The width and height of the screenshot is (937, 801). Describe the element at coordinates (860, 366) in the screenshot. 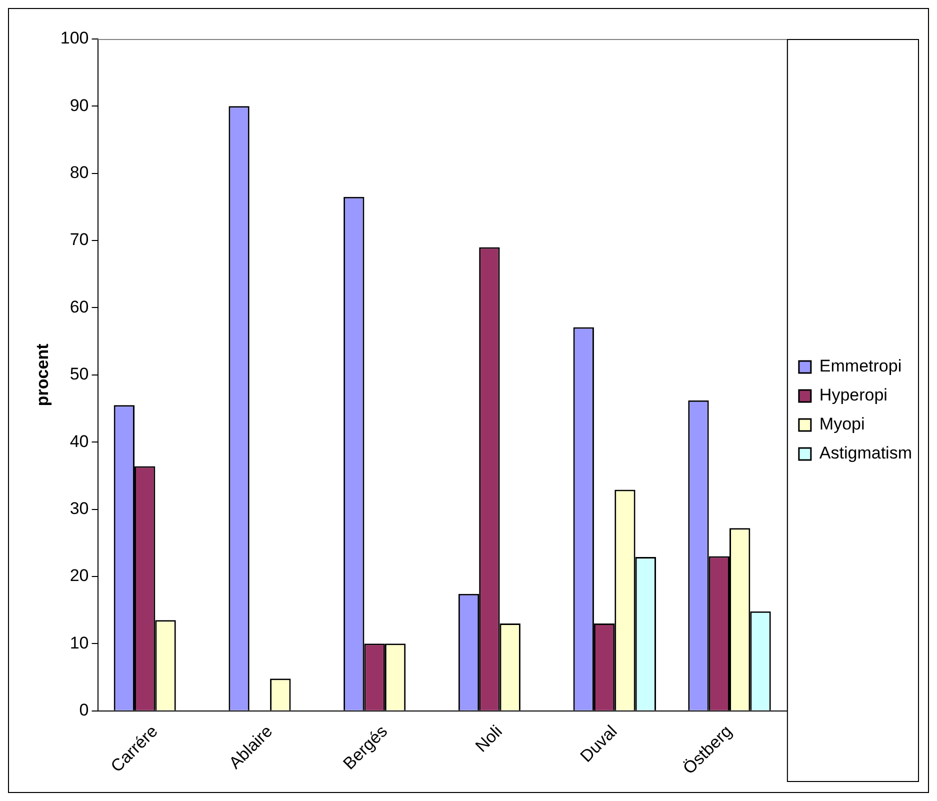

I see `legend-label: Emmetropi` at that location.